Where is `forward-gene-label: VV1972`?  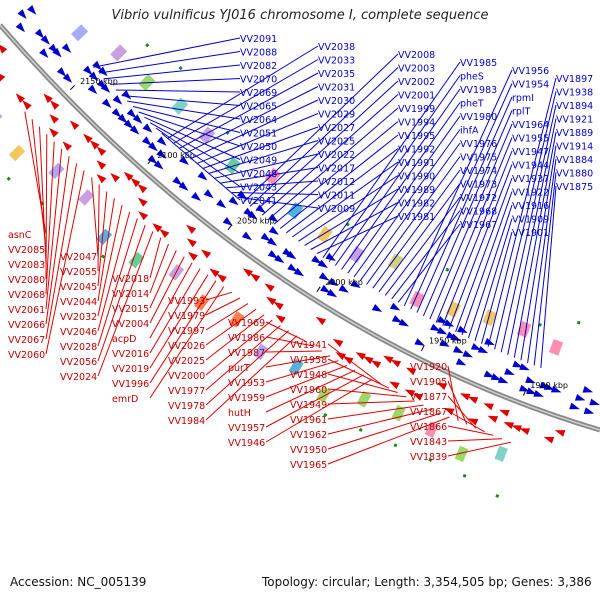 forward-gene-label: VV1972 is located at coordinates (478, 198).